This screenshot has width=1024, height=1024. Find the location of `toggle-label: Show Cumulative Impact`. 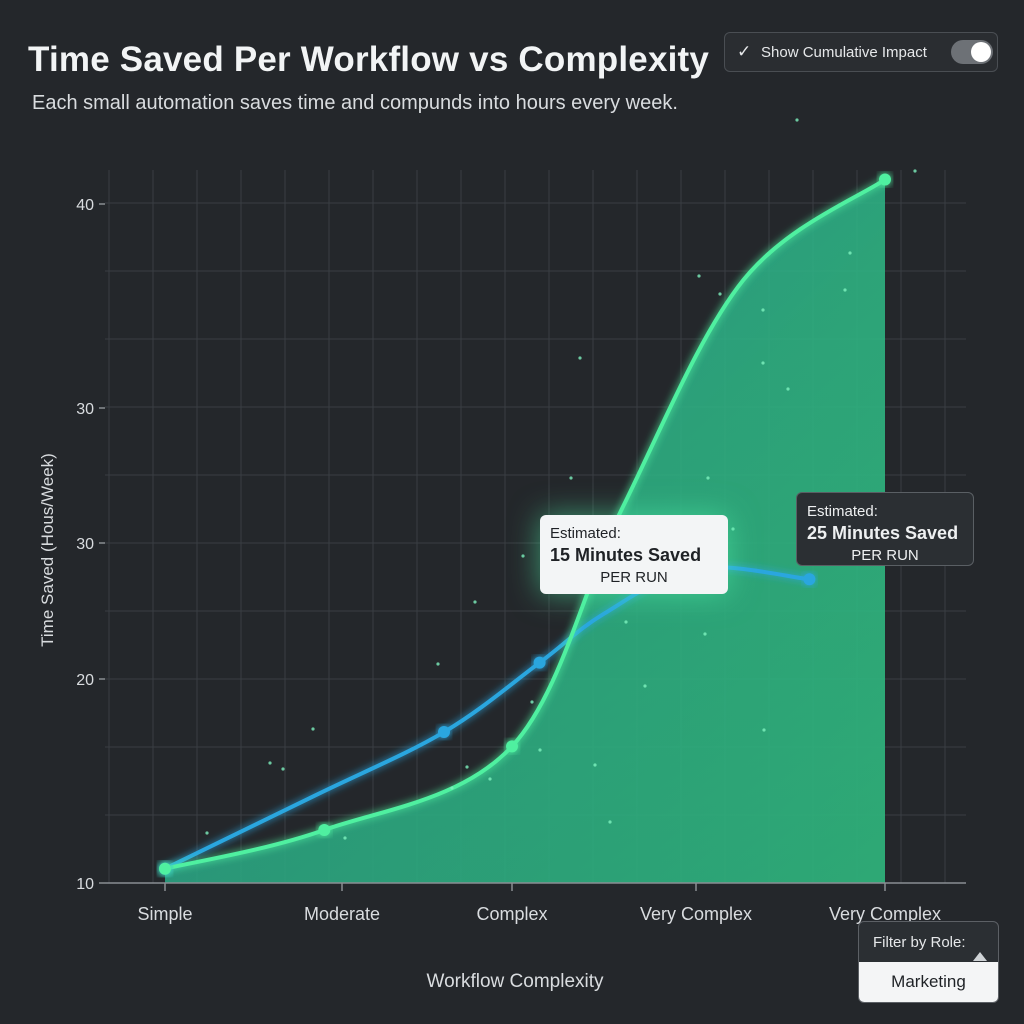

toggle-label: Show Cumulative Impact is located at coordinates (844, 52).